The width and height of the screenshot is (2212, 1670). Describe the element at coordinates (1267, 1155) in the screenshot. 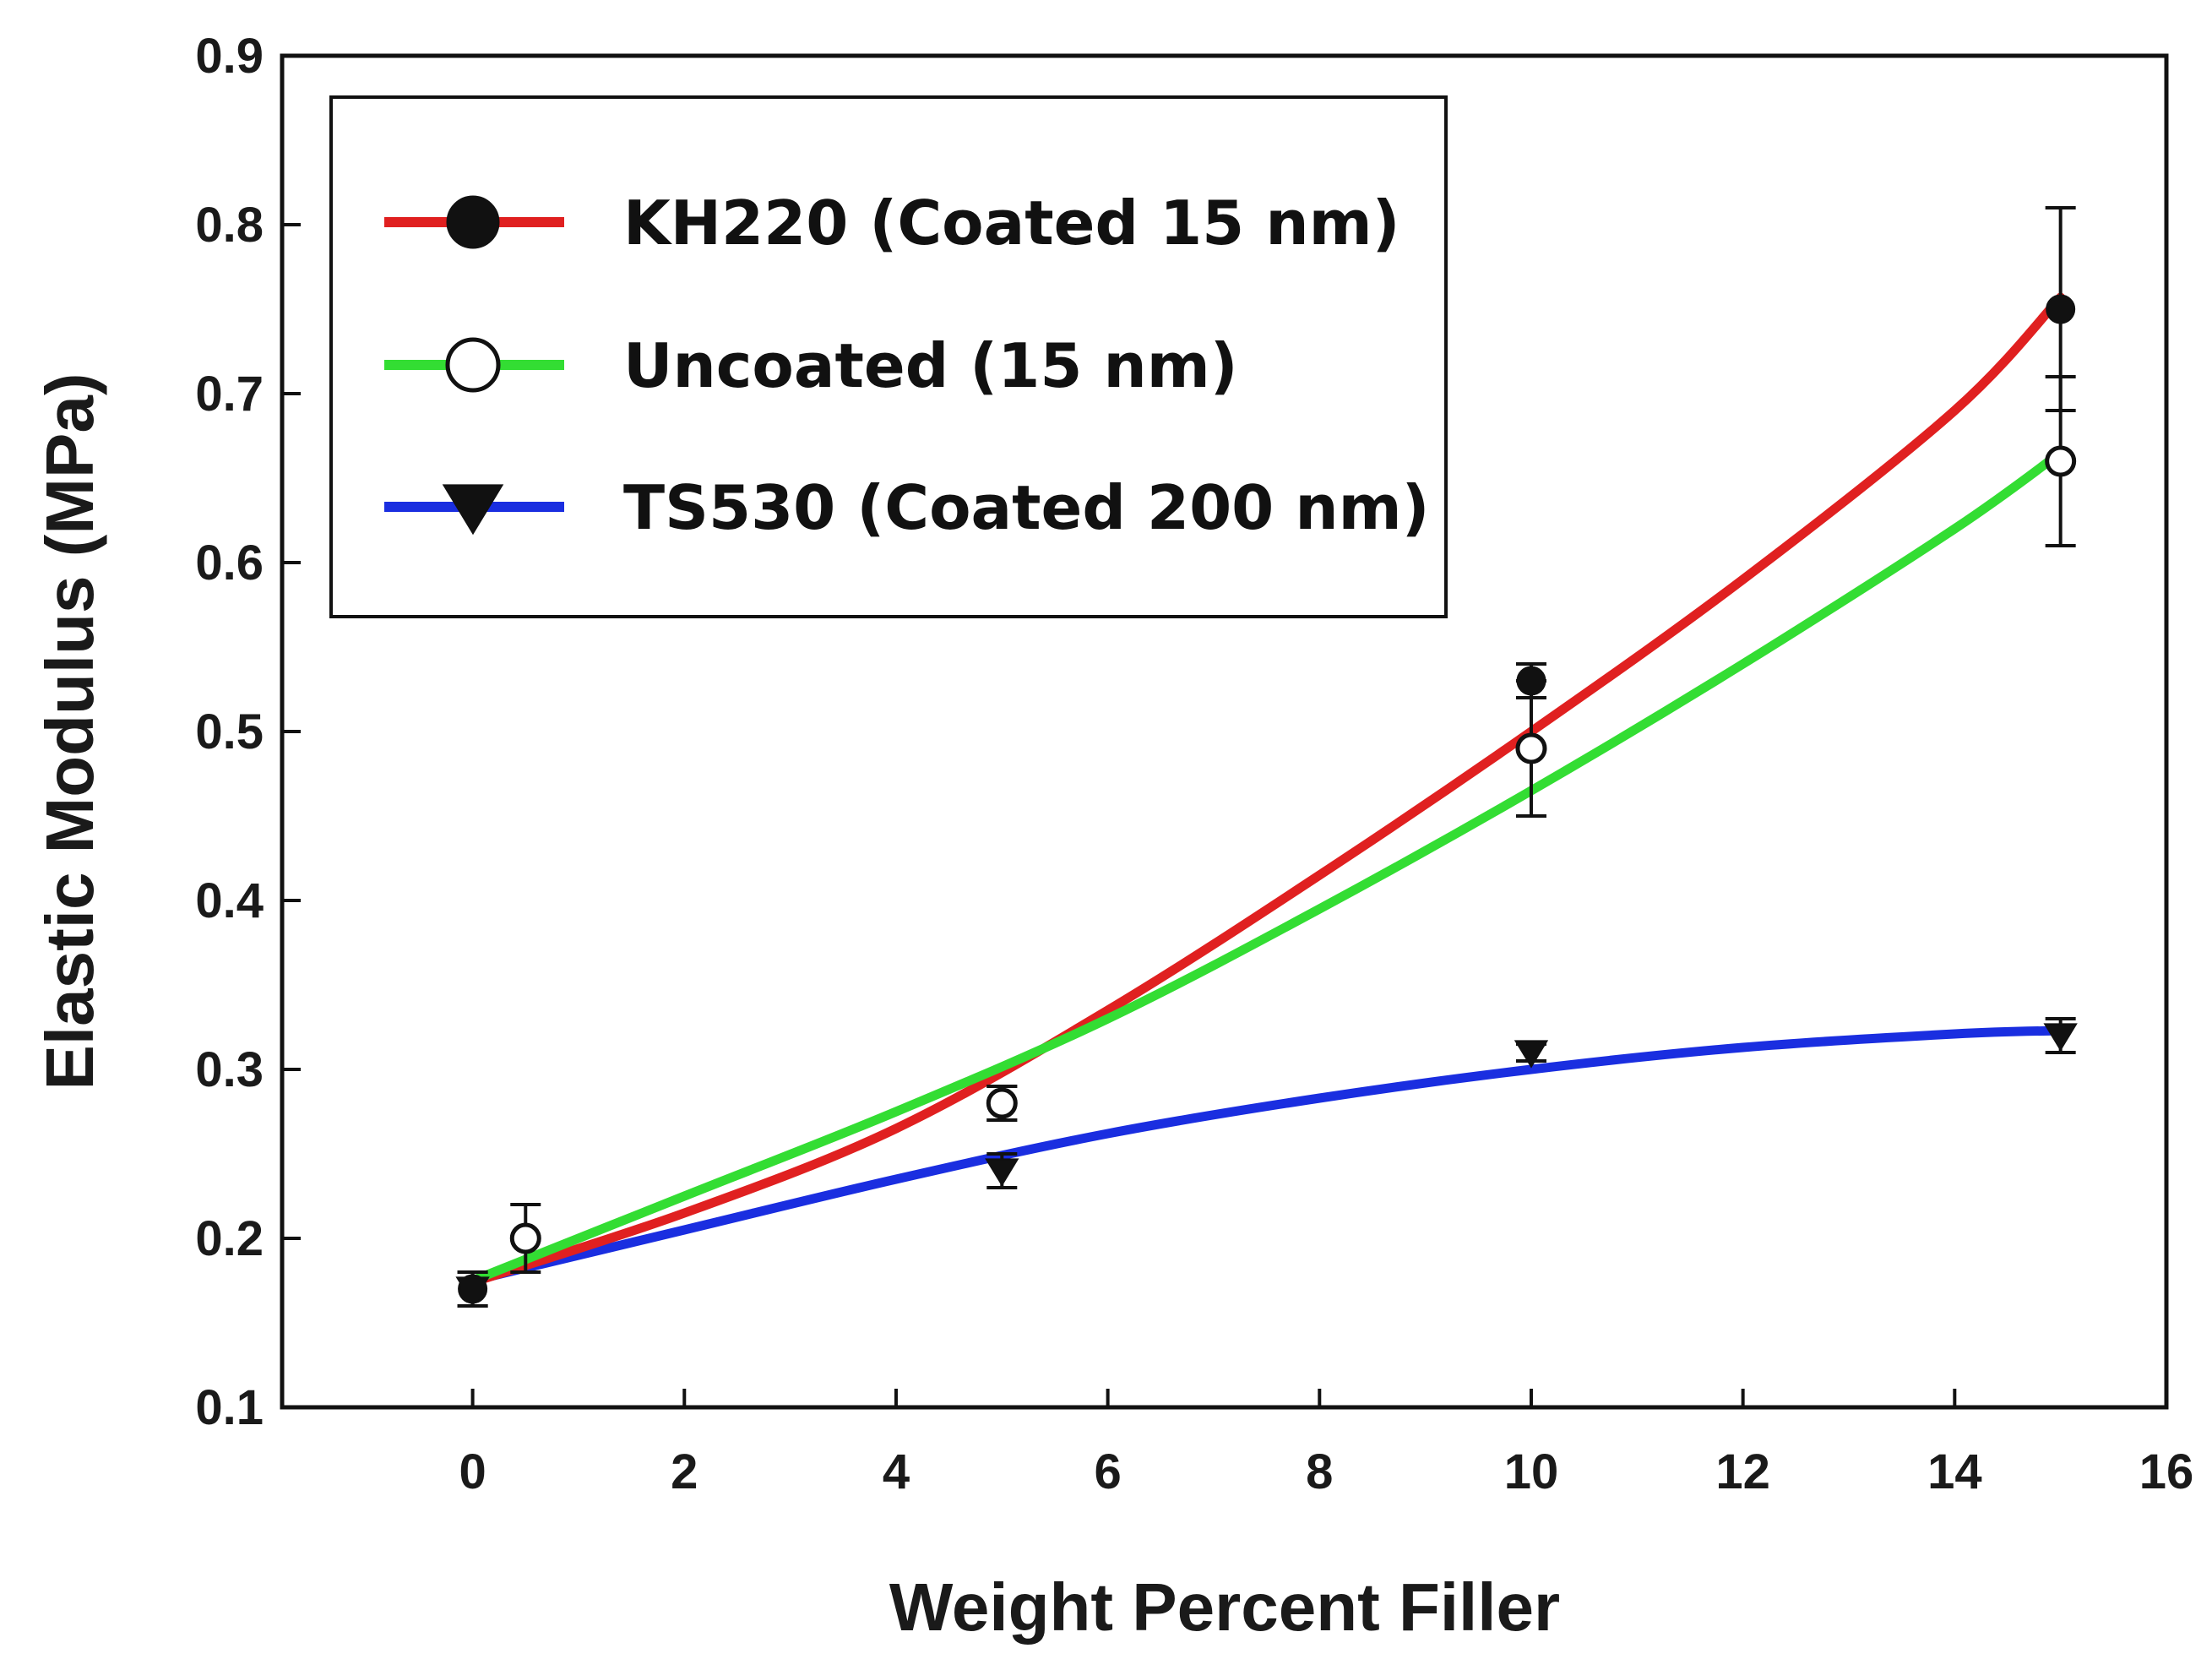

I see `fit-line` at that location.